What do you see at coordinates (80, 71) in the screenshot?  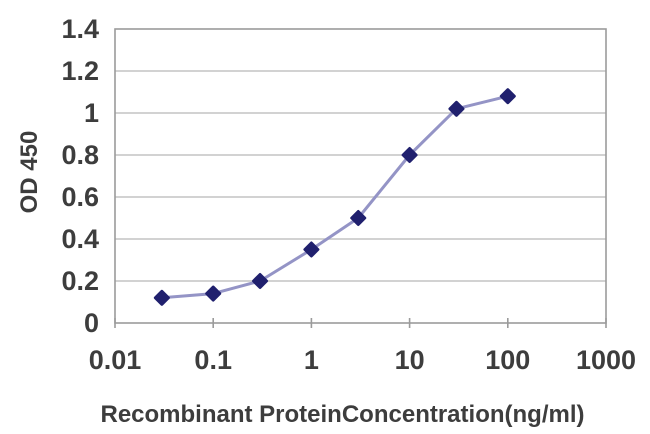 I see `y-tick-label: 1.2` at bounding box center [80, 71].